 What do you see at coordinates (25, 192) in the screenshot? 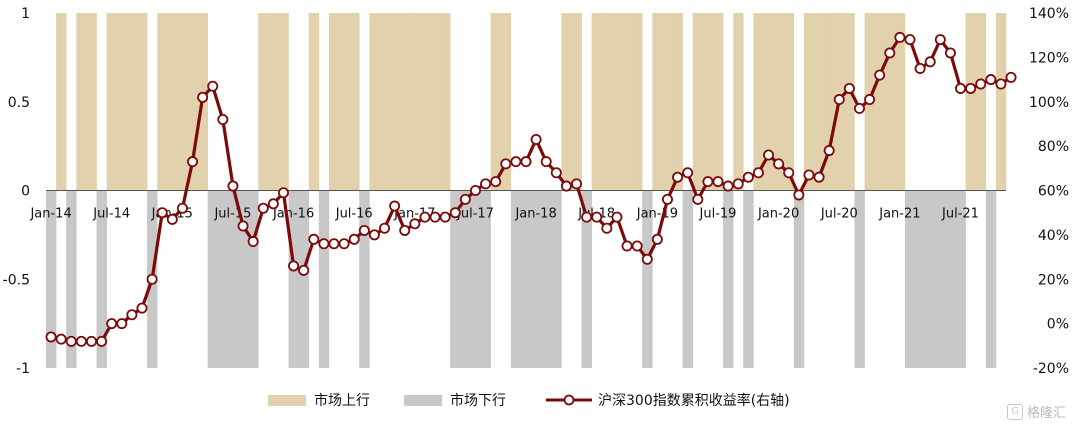
I see `left-tick-label: 0` at bounding box center [25, 192].